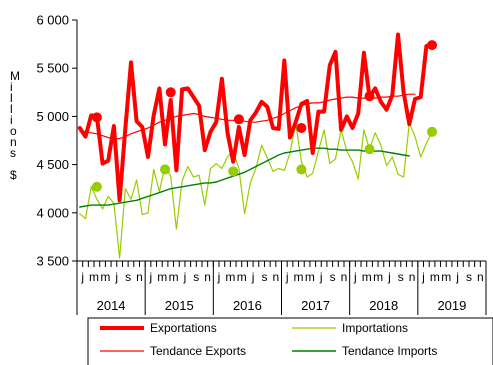  What do you see at coordinates (52, 261) in the screenshot?
I see `y-tick-label: 3 500` at bounding box center [52, 261].